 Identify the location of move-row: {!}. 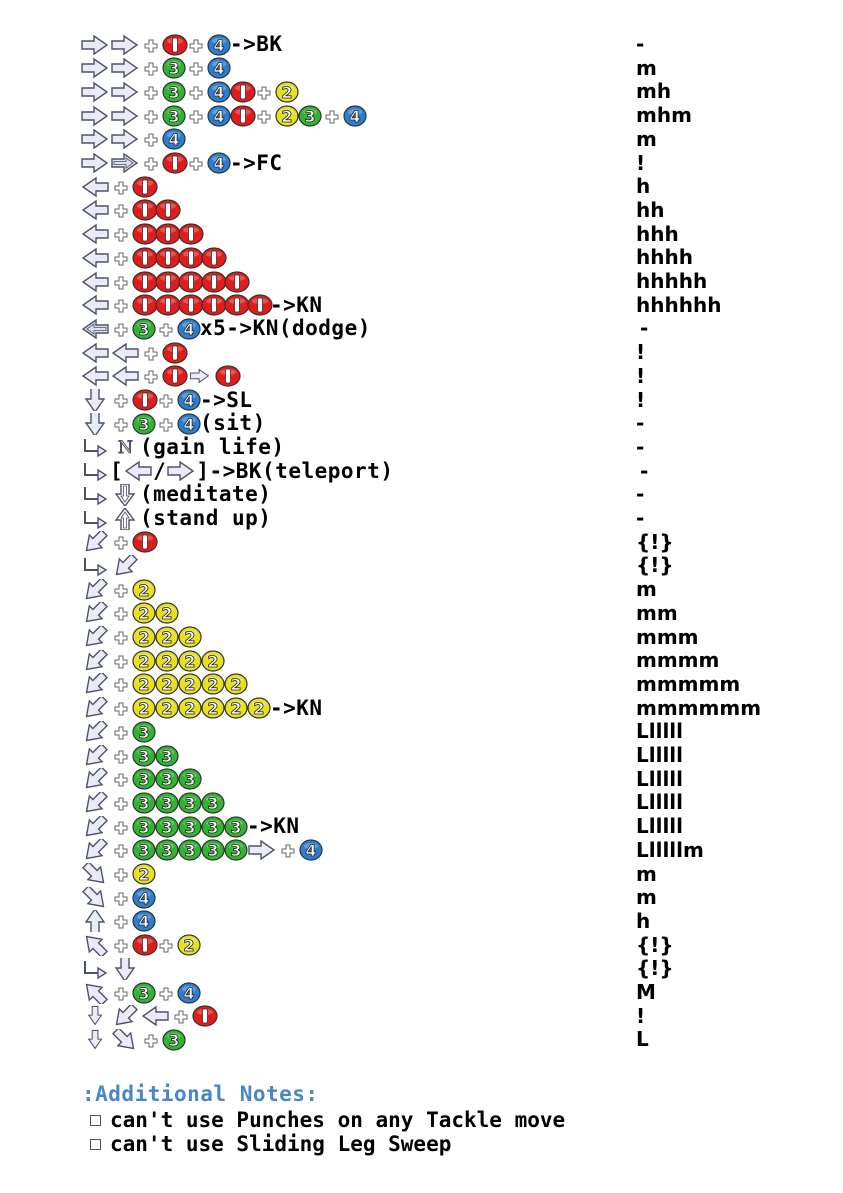
(380, 541).